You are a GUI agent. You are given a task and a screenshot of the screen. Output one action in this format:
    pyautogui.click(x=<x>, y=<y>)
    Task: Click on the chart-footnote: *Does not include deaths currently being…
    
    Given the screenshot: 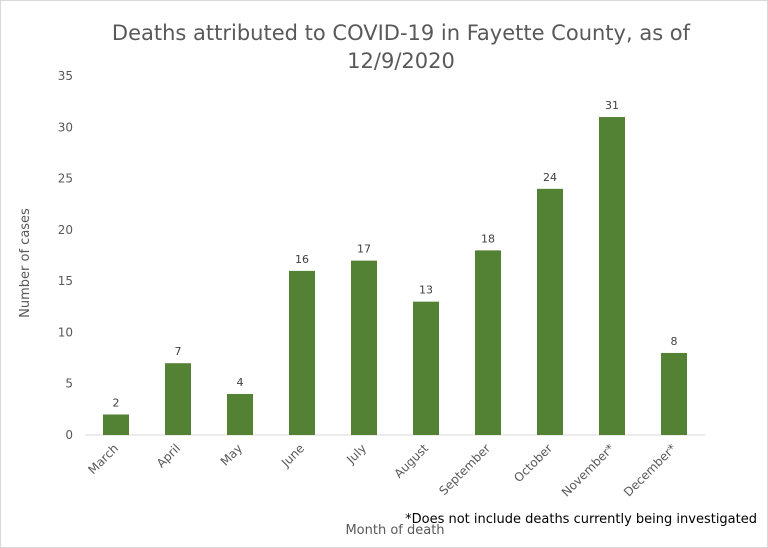 What is the action you would take?
    pyautogui.click(x=581, y=519)
    